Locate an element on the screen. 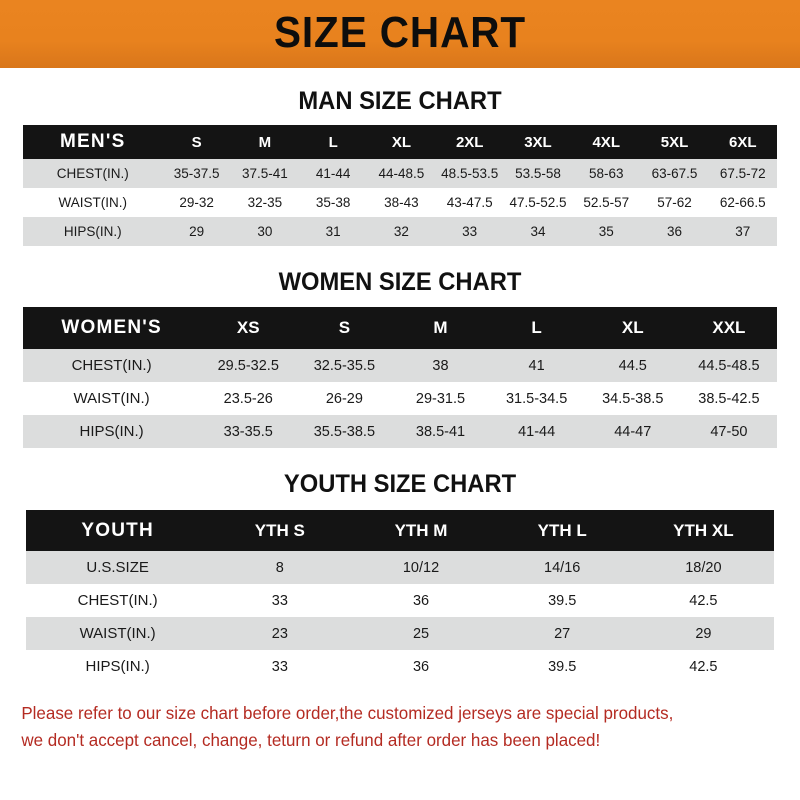  men-cell: 37 is located at coordinates (743, 231).